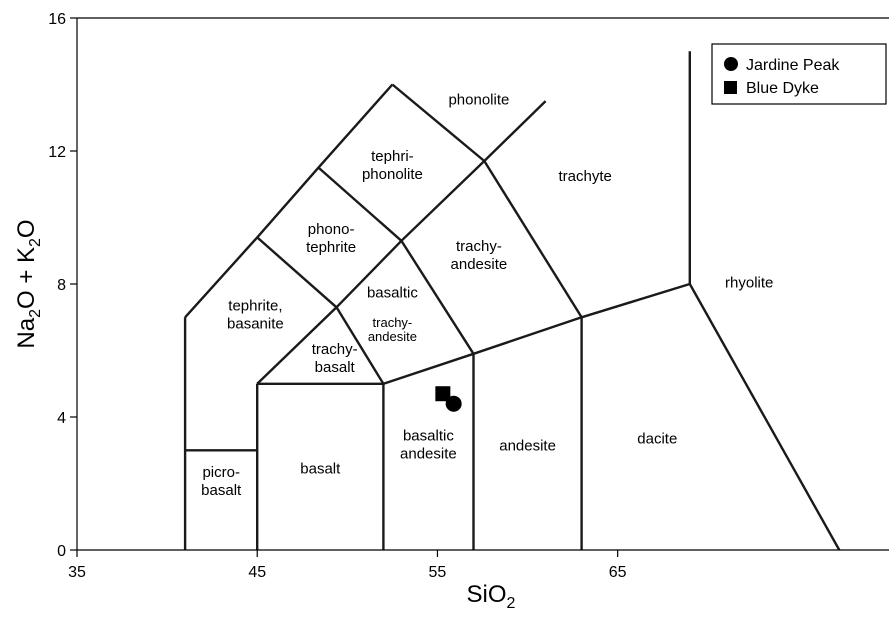  I want to click on data-points, so click(448, 399).